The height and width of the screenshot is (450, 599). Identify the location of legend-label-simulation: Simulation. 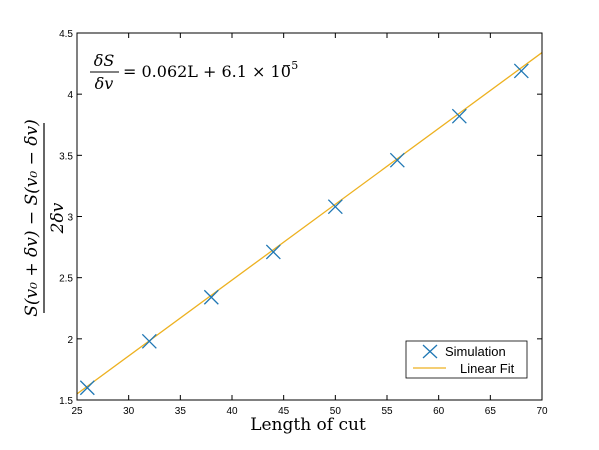
(475, 351).